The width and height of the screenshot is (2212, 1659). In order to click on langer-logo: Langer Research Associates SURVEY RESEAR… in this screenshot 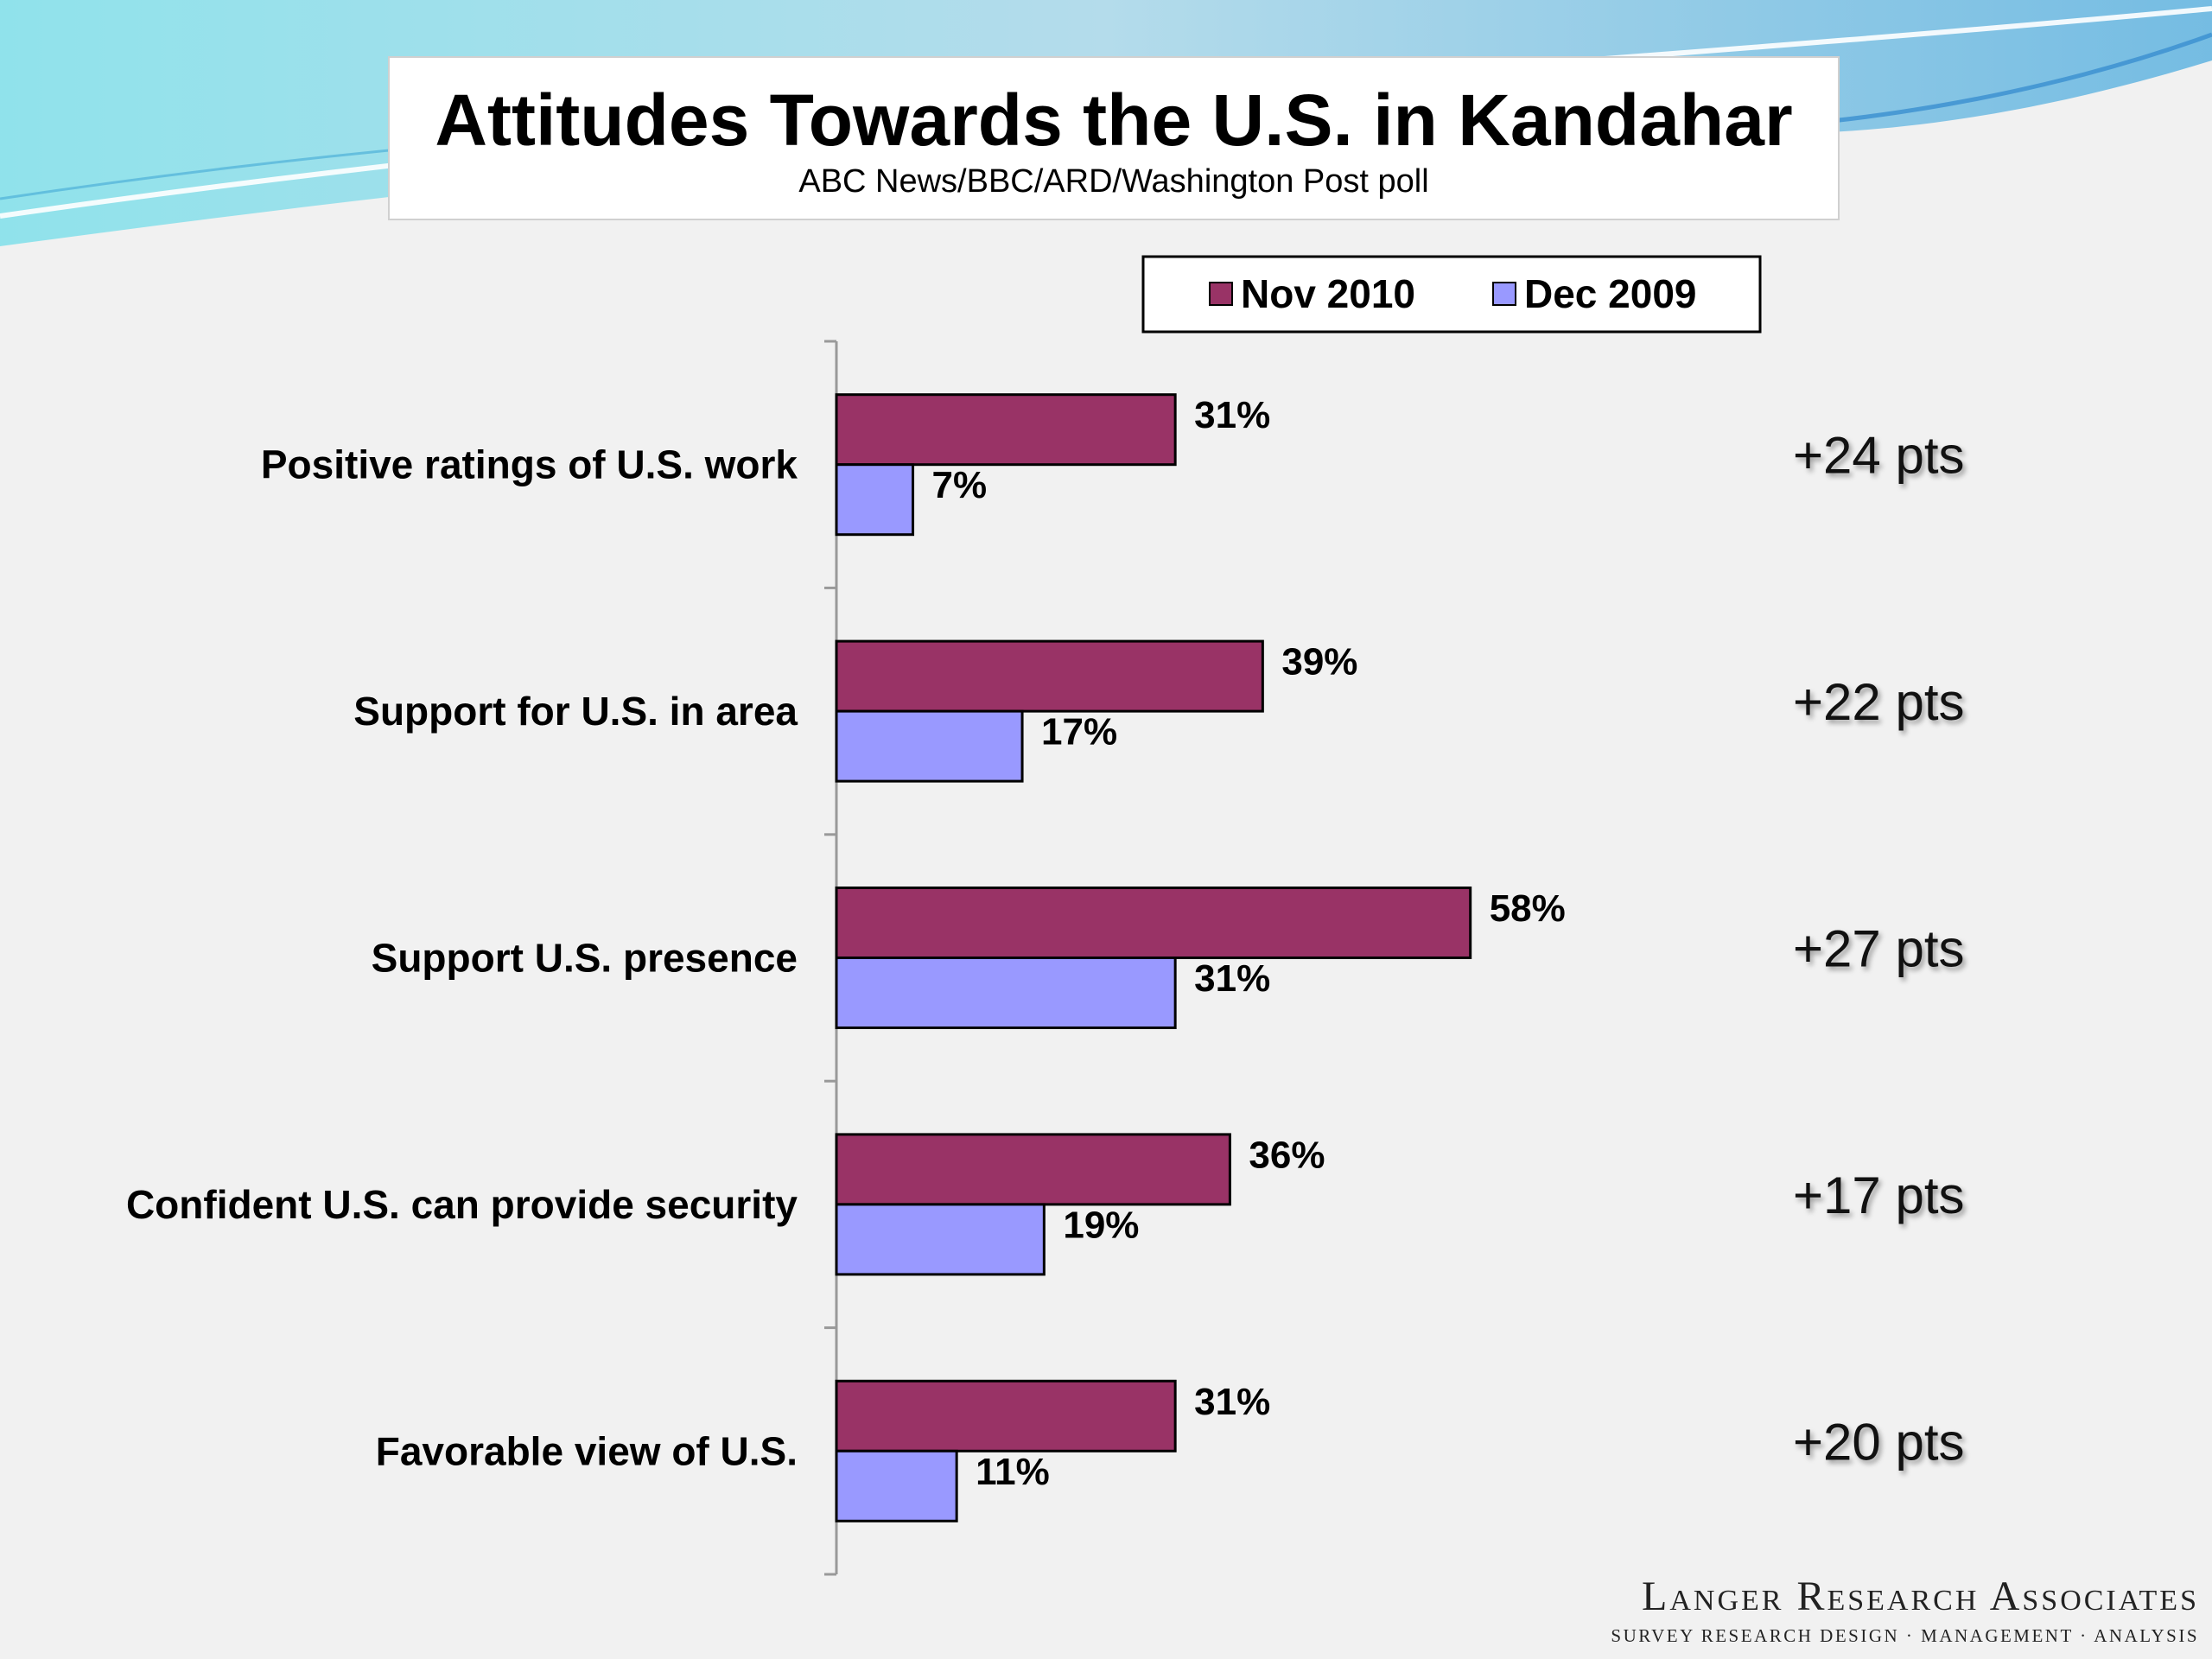, I will do `click(1901, 1614)`.